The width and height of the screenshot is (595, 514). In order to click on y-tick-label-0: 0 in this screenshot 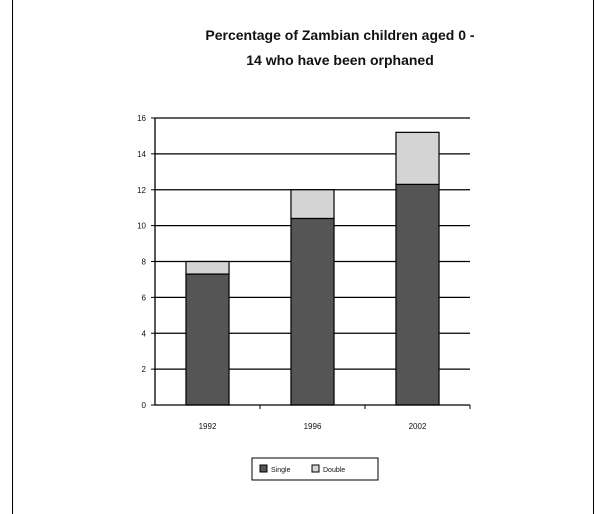, I will do `click(144, 405)`.